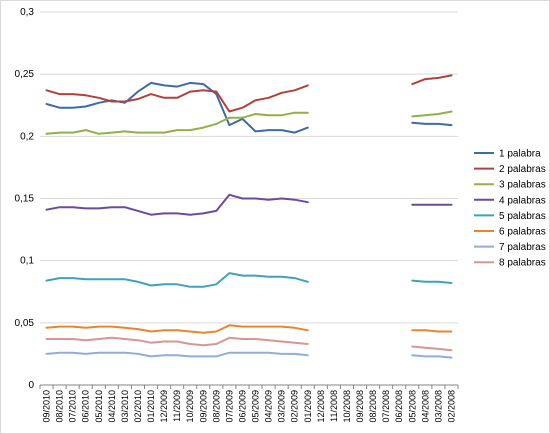 The image size is (550, 434). I want to click on legend-label-4: 4 palabras, so click(522, 200).